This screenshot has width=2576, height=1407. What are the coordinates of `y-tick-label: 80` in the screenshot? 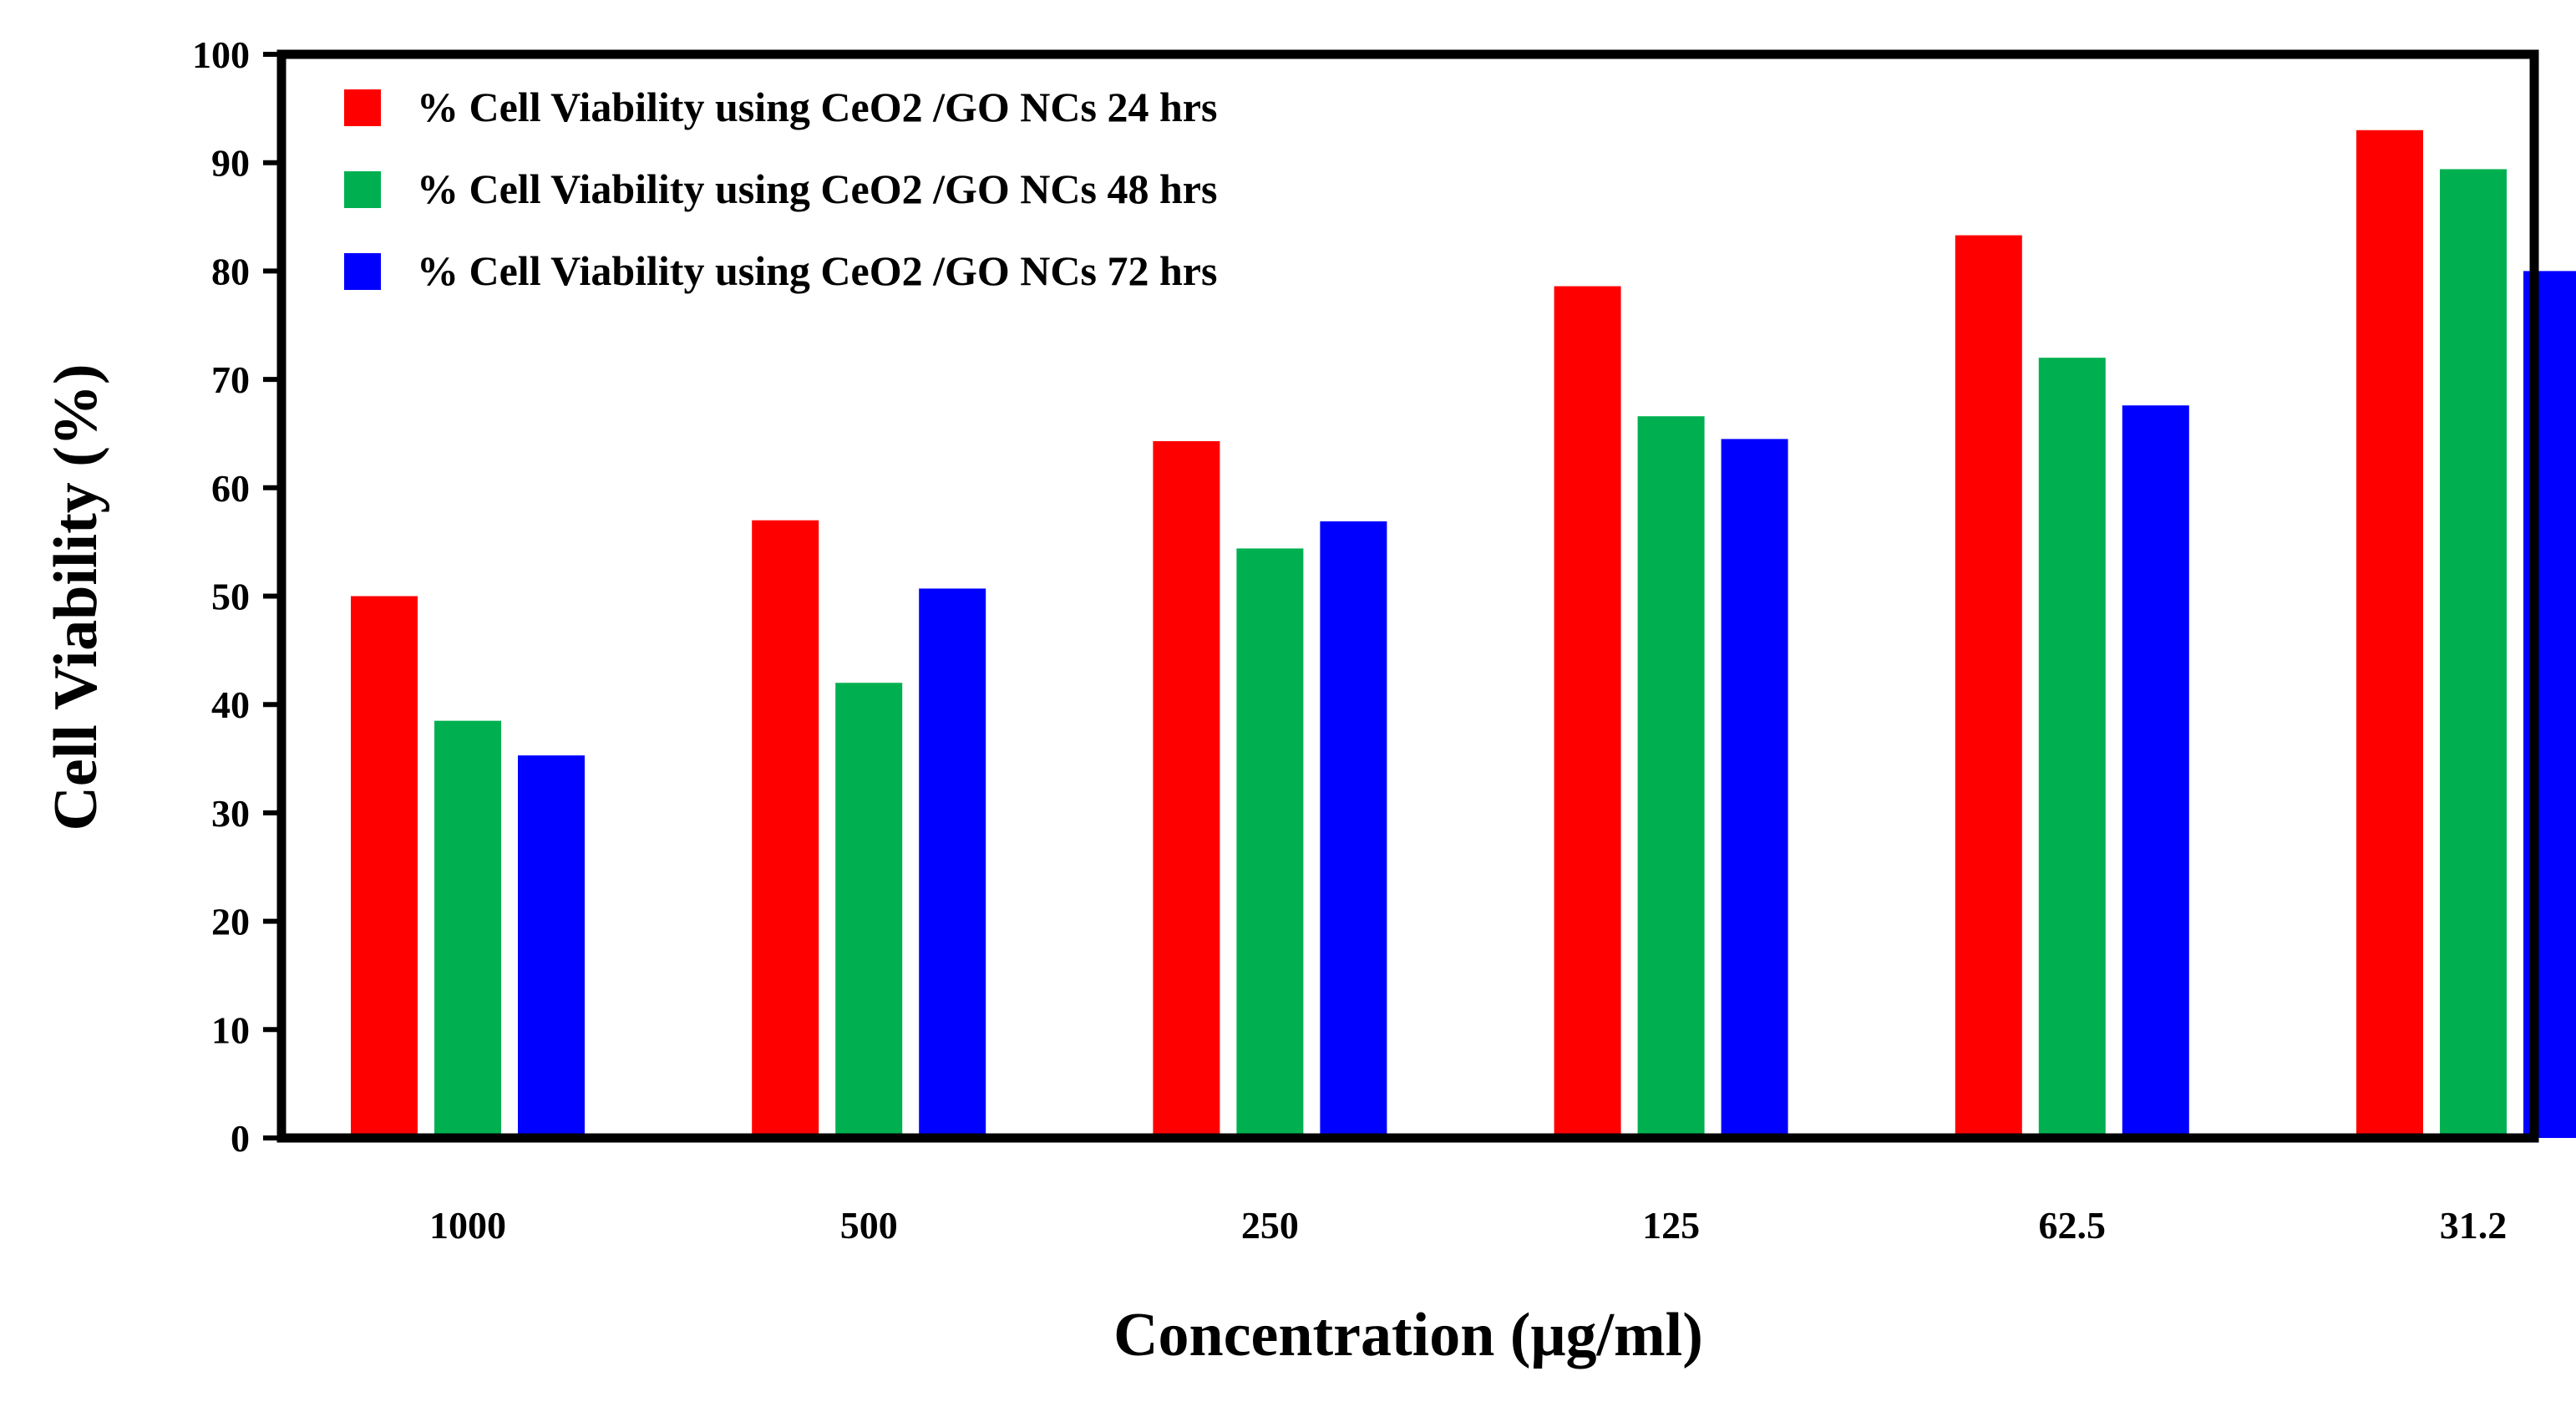 It's located at (230, 271).